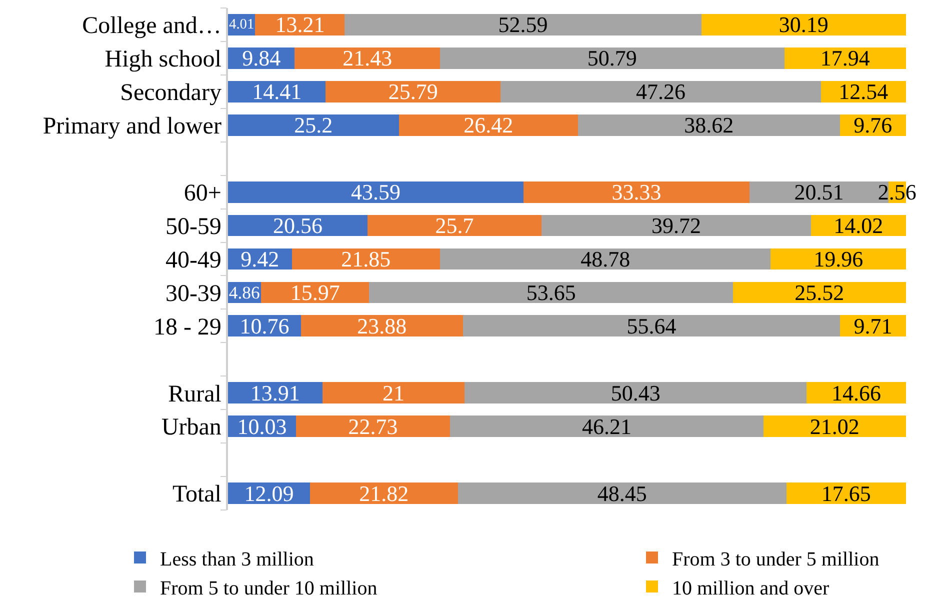 This screenshot has height=601, width=936. I want to click on data-label: 21.02, so click(835, 426).